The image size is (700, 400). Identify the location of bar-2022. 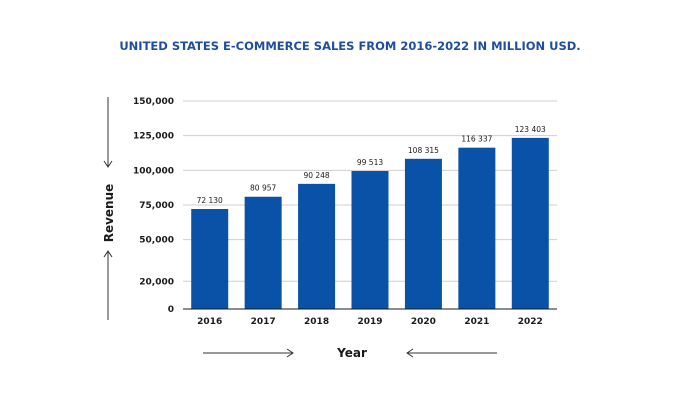
(530, 223).